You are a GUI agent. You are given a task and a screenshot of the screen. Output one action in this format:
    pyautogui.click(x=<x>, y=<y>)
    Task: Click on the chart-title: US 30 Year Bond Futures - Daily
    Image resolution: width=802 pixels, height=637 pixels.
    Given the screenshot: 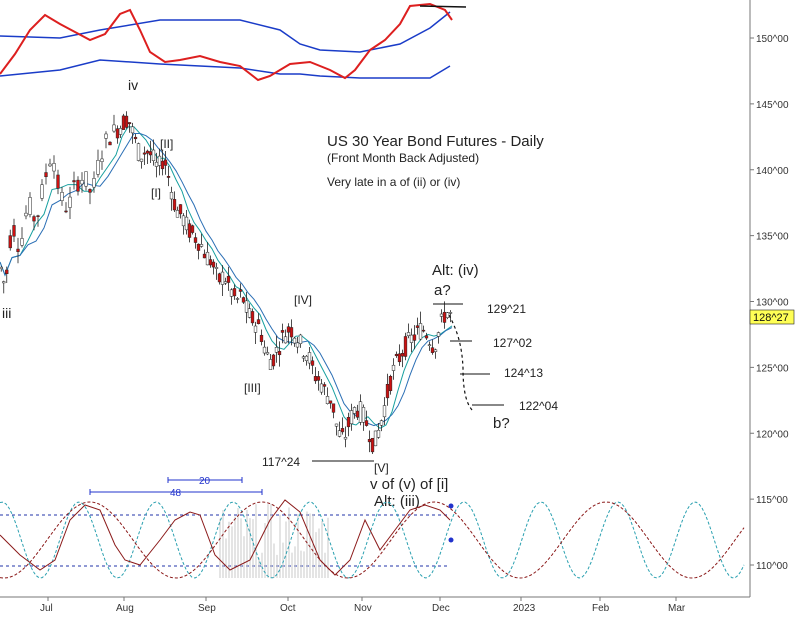 What is the action you would take?
    pyautogui.click(x=435, y=141)
    